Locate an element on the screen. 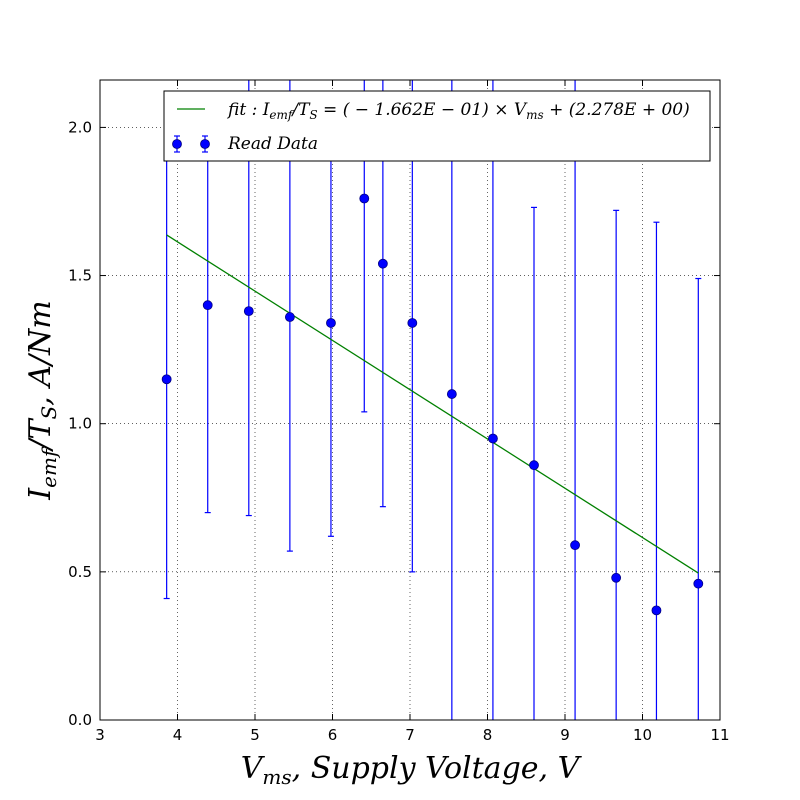 The height and width of the screenshot is (800, 800). x-tick-label: 4 is located at coordinates (178, 735).